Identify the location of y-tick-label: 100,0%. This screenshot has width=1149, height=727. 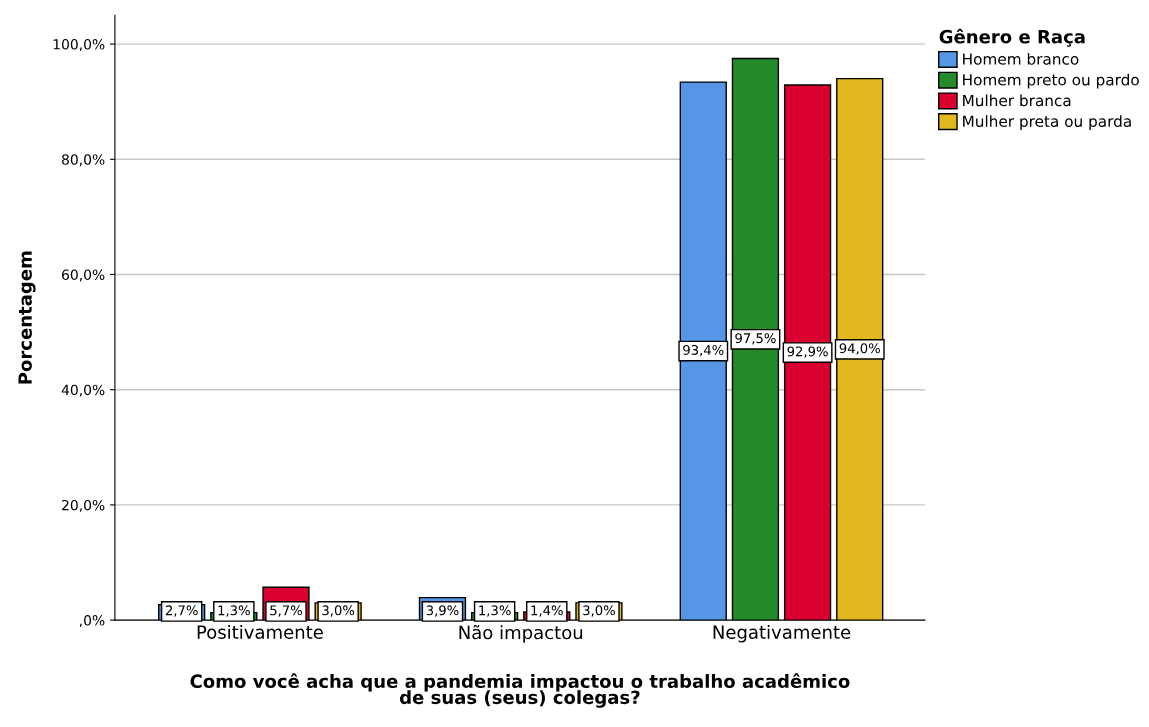
(79, 45).